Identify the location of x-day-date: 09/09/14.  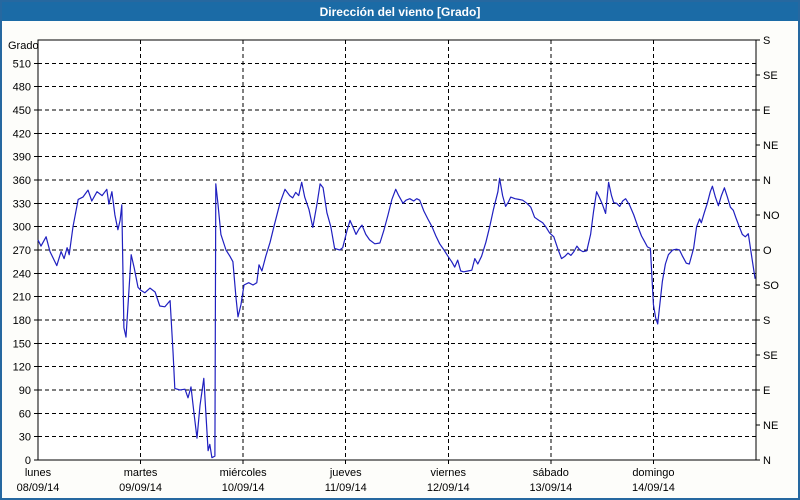
(140, 488).